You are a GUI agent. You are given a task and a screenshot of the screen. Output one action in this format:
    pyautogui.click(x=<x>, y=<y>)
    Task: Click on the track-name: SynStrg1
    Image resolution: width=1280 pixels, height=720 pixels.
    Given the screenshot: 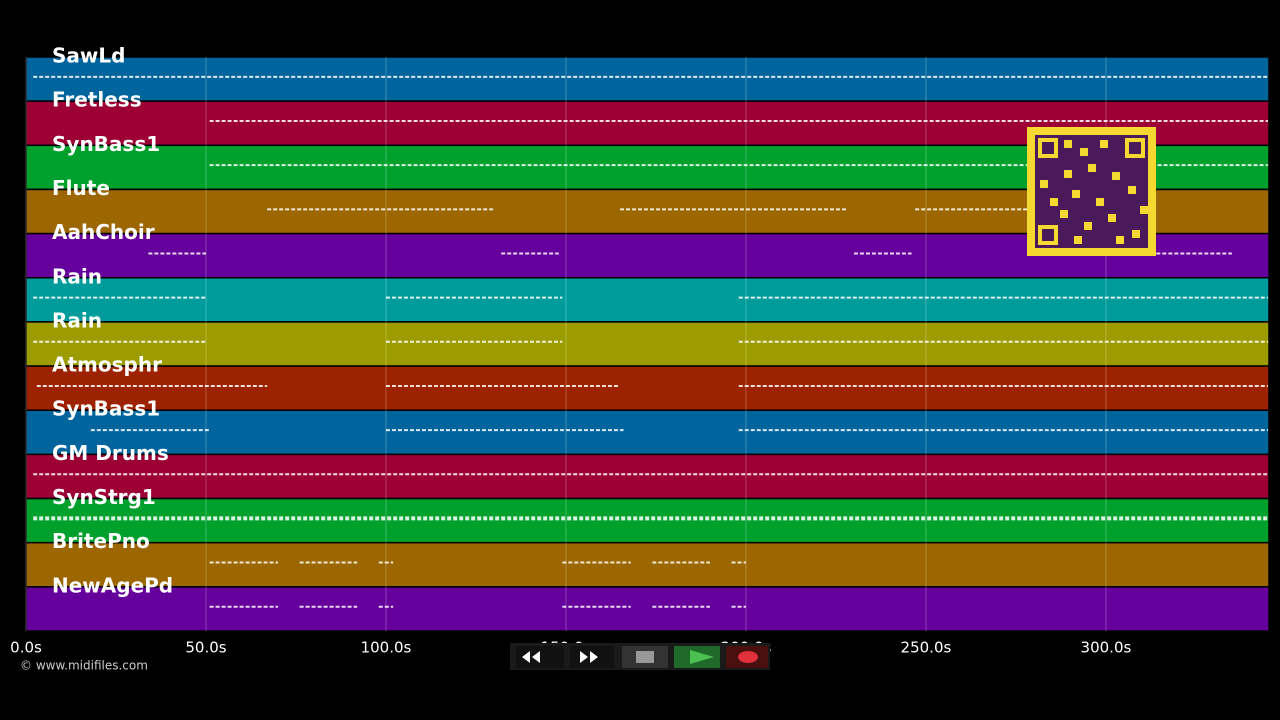 What is the action you would take?
    pyautogui.click(x=104, y=497)
    